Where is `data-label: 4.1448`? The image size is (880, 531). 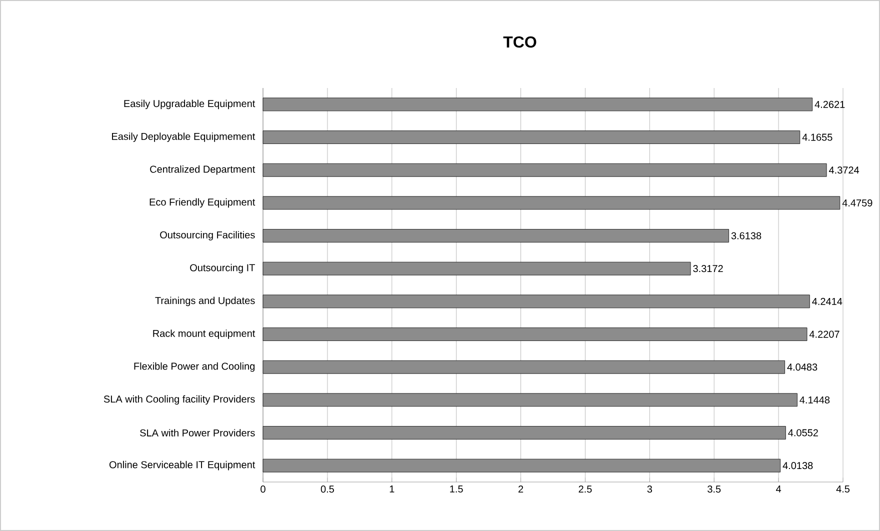
data-label: 4.1448 is located at coordinates (815, 400).